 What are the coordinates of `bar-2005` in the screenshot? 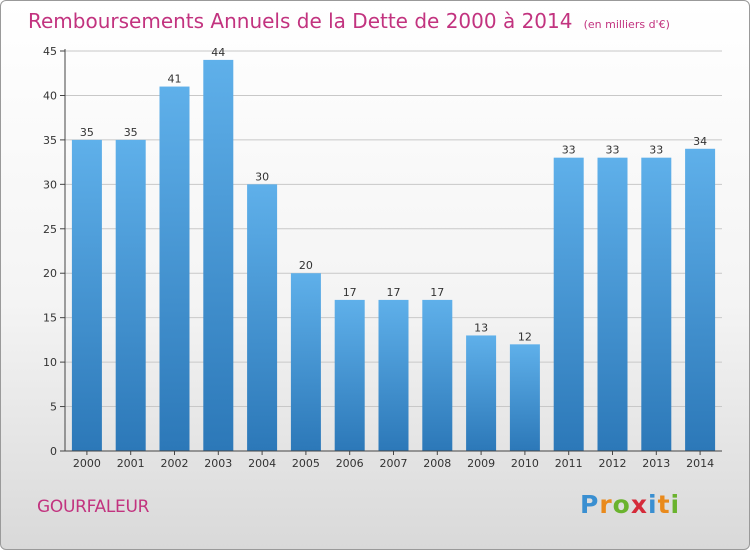 It's located at (305, 362).